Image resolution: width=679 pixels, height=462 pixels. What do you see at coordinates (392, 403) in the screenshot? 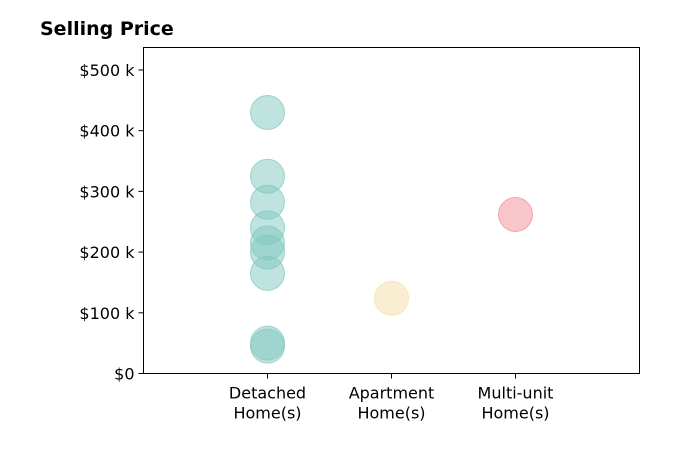
I see `x-tick-label: Apartment Home(s)` at bounding box center [392, 403].